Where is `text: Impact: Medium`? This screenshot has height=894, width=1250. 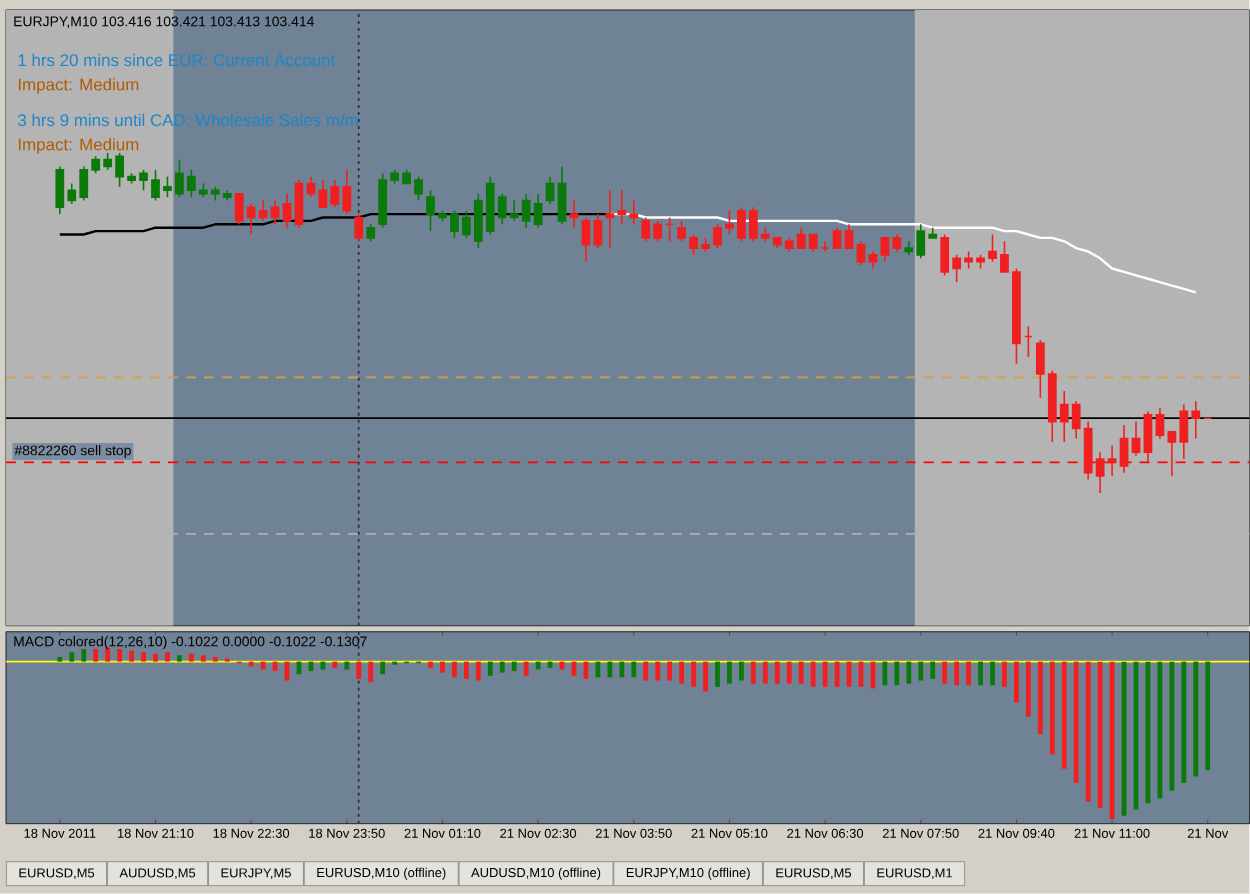 text: Impact: Medium is located at coordinates (78, 86).